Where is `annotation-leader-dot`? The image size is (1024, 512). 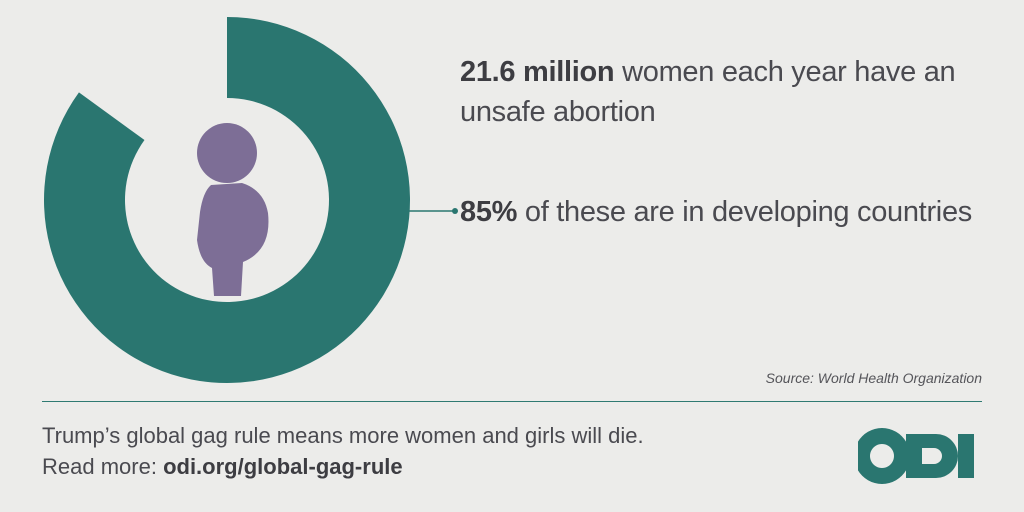 annotation-leader-dot is located at coordinates (455, 211).